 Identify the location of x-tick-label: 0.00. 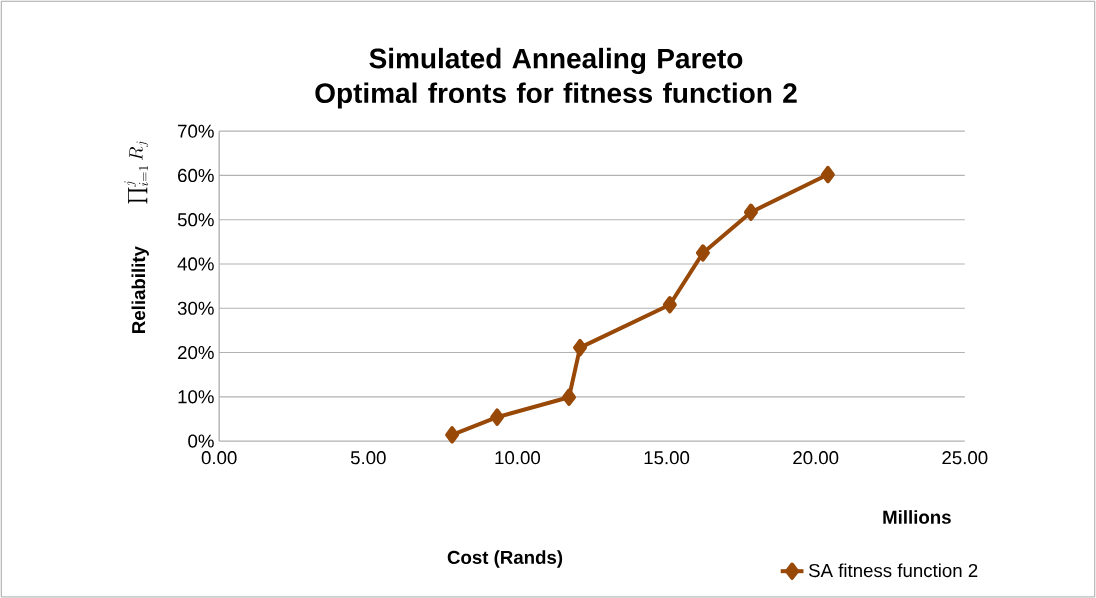
(219, 457).